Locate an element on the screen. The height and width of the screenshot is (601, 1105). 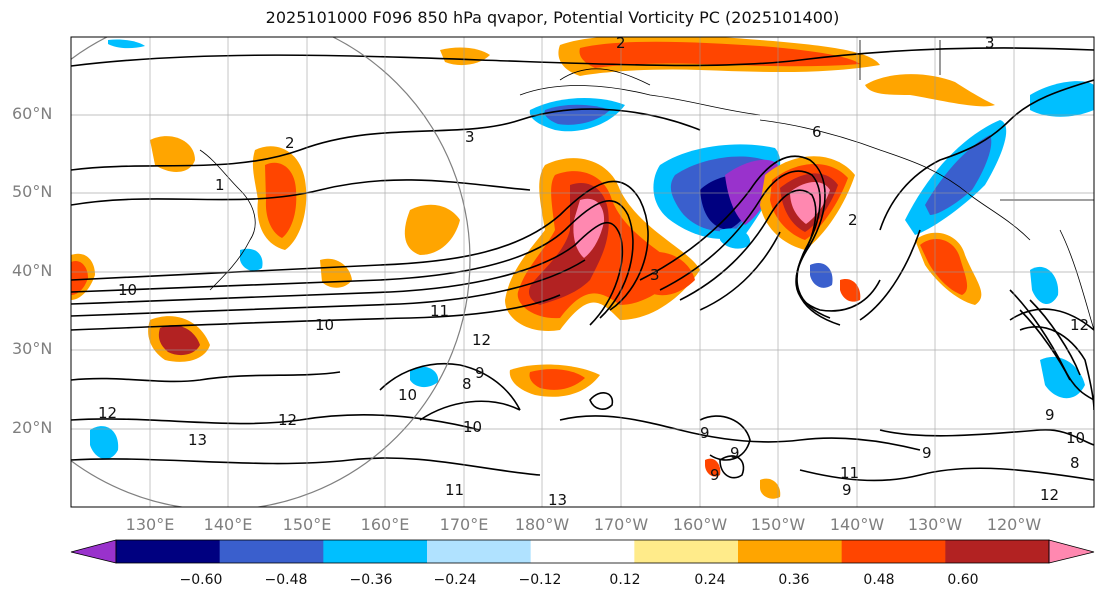
contour-label: 6 is located at coordinates (817, 132).